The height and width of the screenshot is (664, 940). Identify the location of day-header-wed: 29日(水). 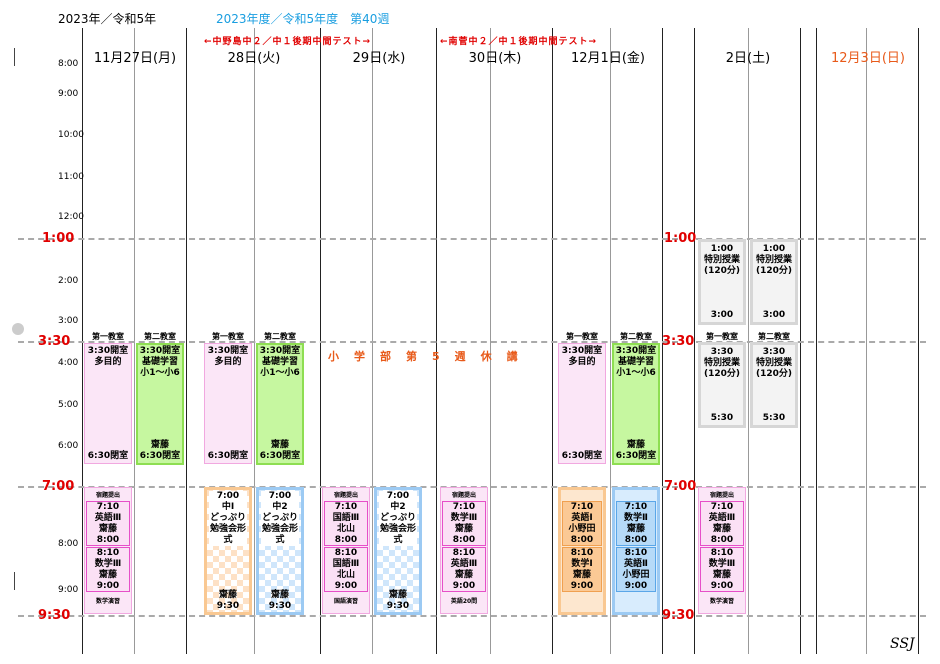
(379, 58).